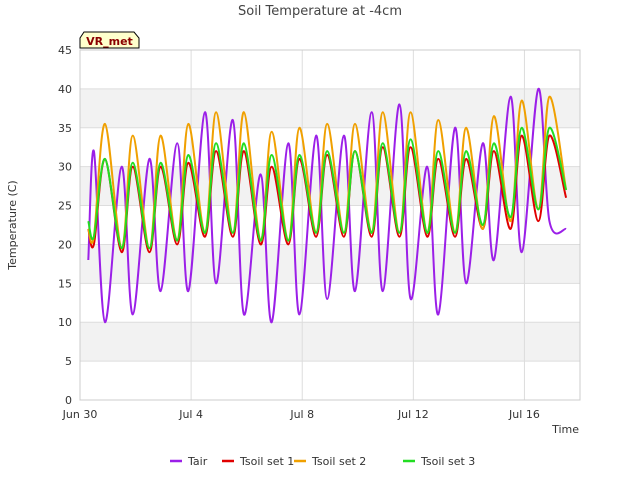 The image size is (640, 480). Describe the element at coordinates (80, 414) in the screenshot. I see `x-tick-label: Jun 30` at that location.